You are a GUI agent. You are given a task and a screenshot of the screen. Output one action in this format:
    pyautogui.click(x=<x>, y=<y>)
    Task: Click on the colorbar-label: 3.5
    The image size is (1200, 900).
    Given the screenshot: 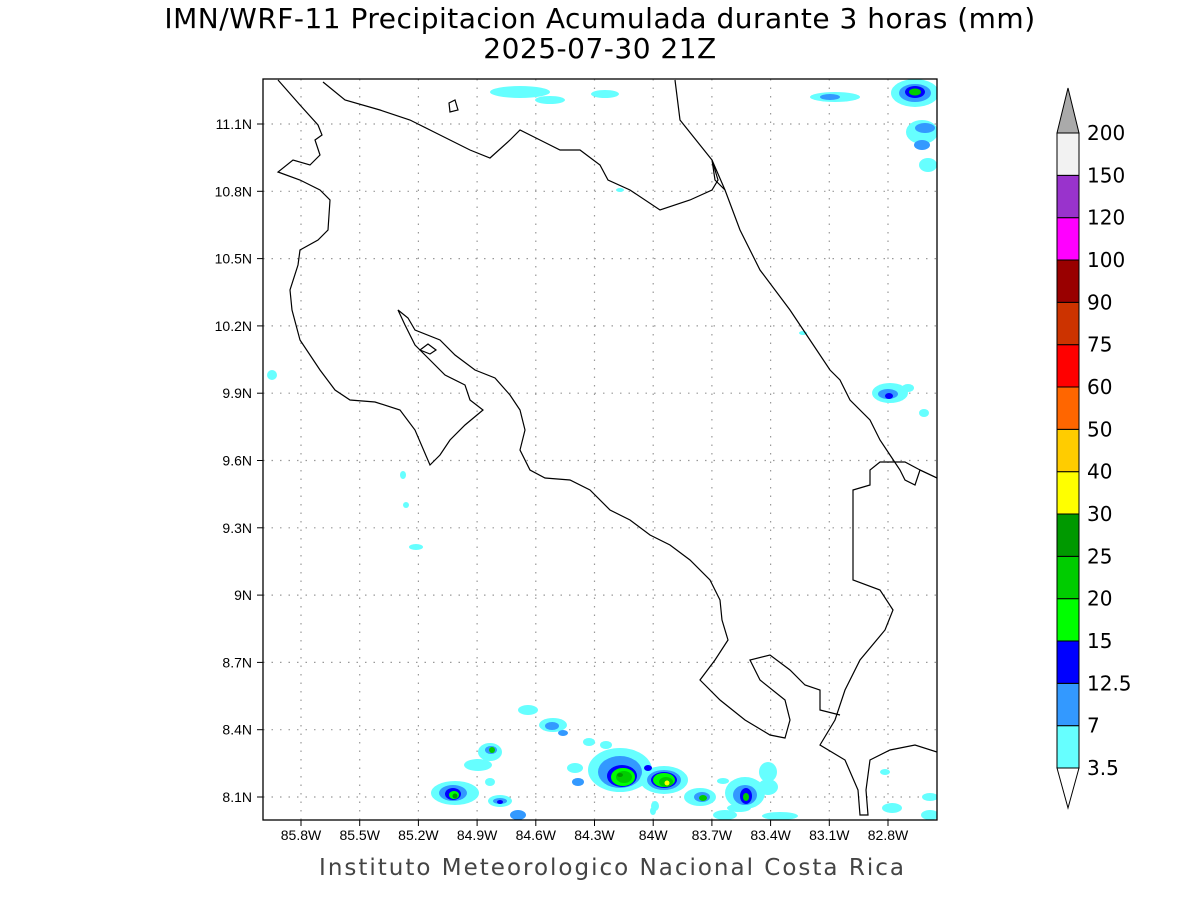 What is the action you would take?
    pyautogui.click(x=1103, y=768)
    